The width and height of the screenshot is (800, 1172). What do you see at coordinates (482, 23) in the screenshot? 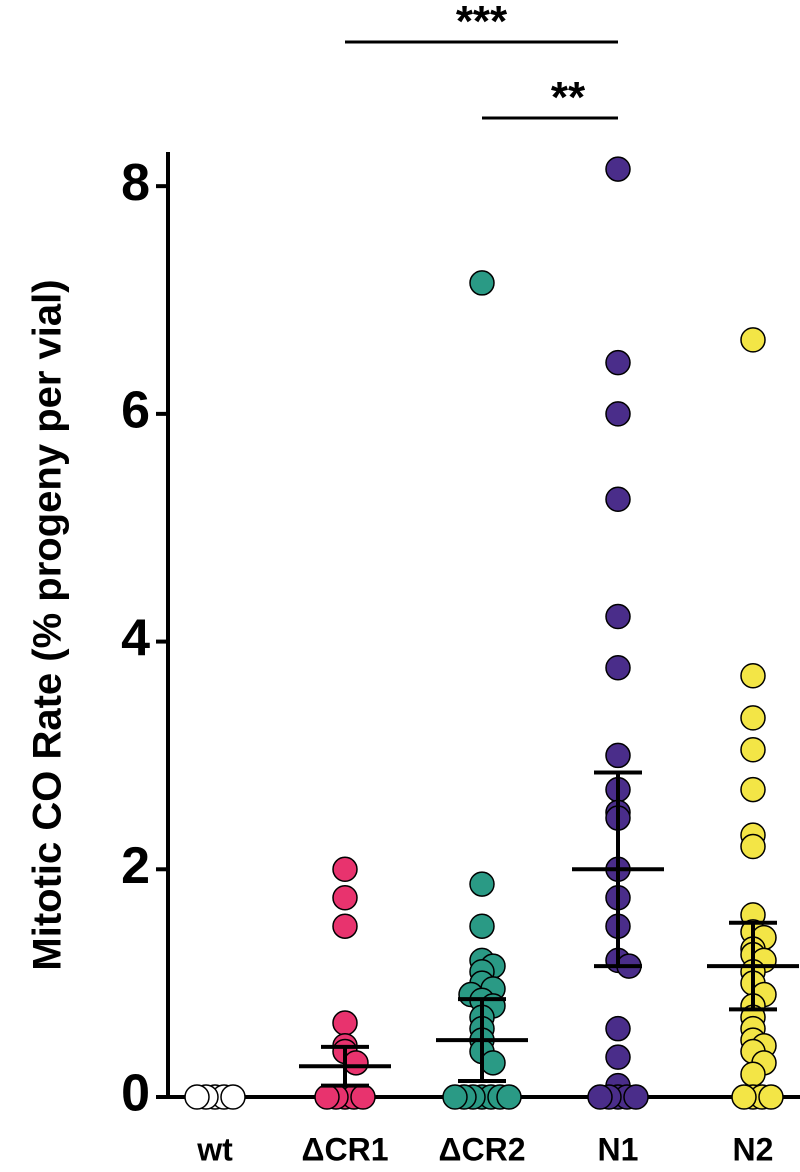
I see `significance-label: ***` at bounding box center [482, 23].